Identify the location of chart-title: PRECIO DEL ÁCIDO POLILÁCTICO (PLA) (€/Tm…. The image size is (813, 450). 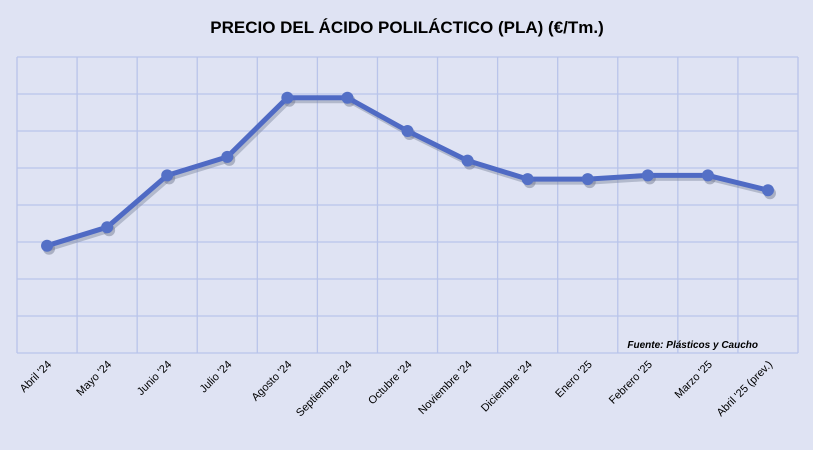
(407, 27).